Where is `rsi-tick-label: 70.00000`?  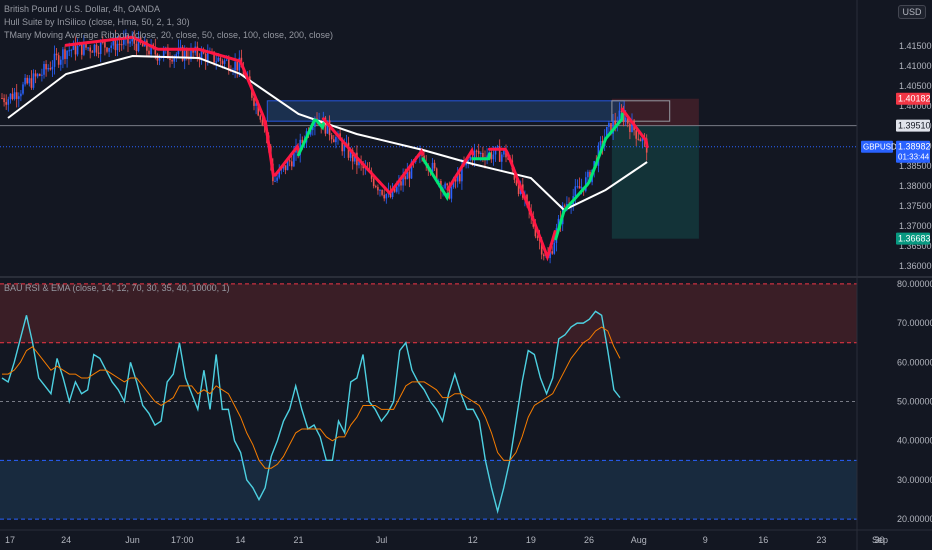
rsi-tick-label: 70.00000 is located at coordinates (914, 323).